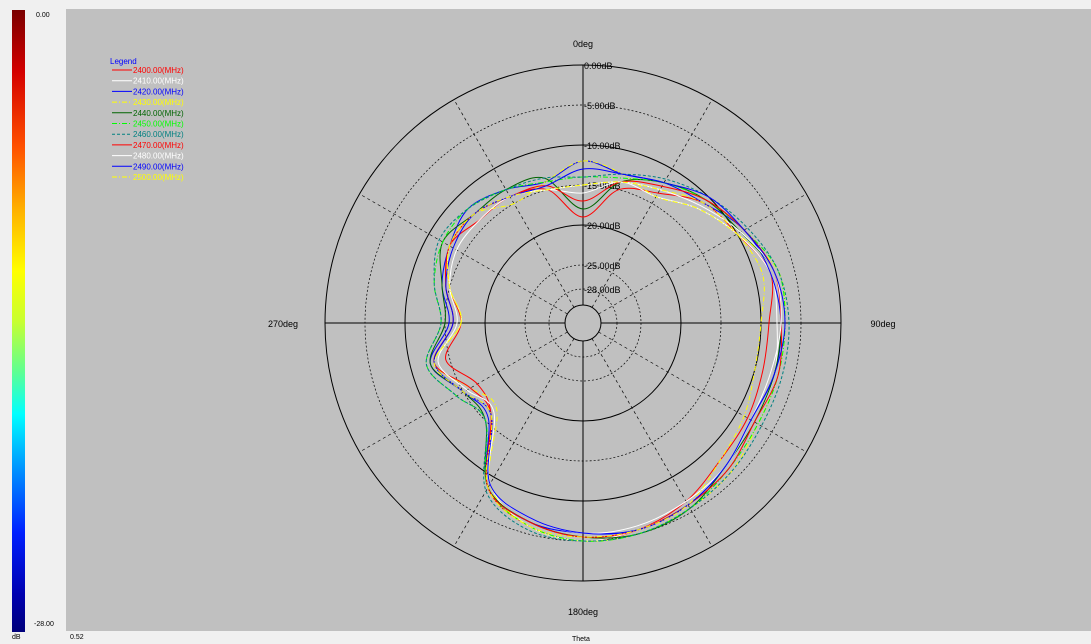  I want to click on colorbar-gradient, so click(18, 321).